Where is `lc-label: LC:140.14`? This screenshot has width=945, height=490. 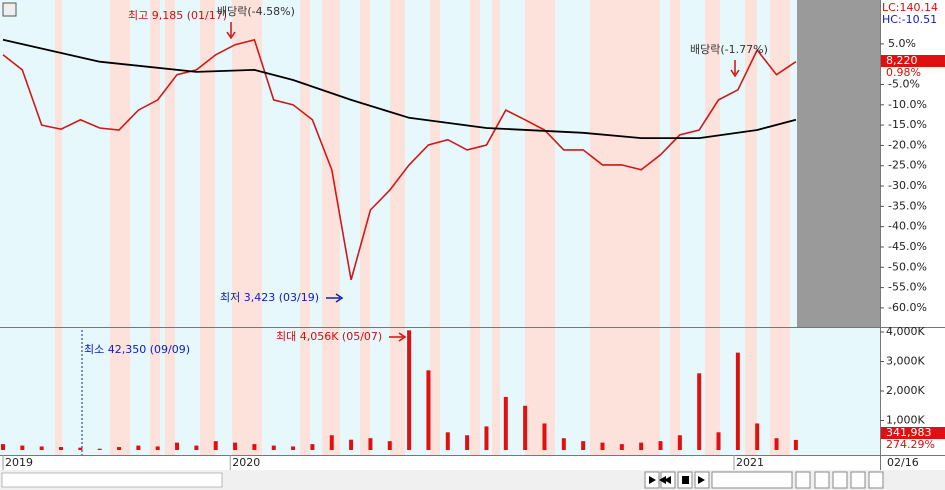
lc-label: LC:140.14 is located at coordinates (910, 7).